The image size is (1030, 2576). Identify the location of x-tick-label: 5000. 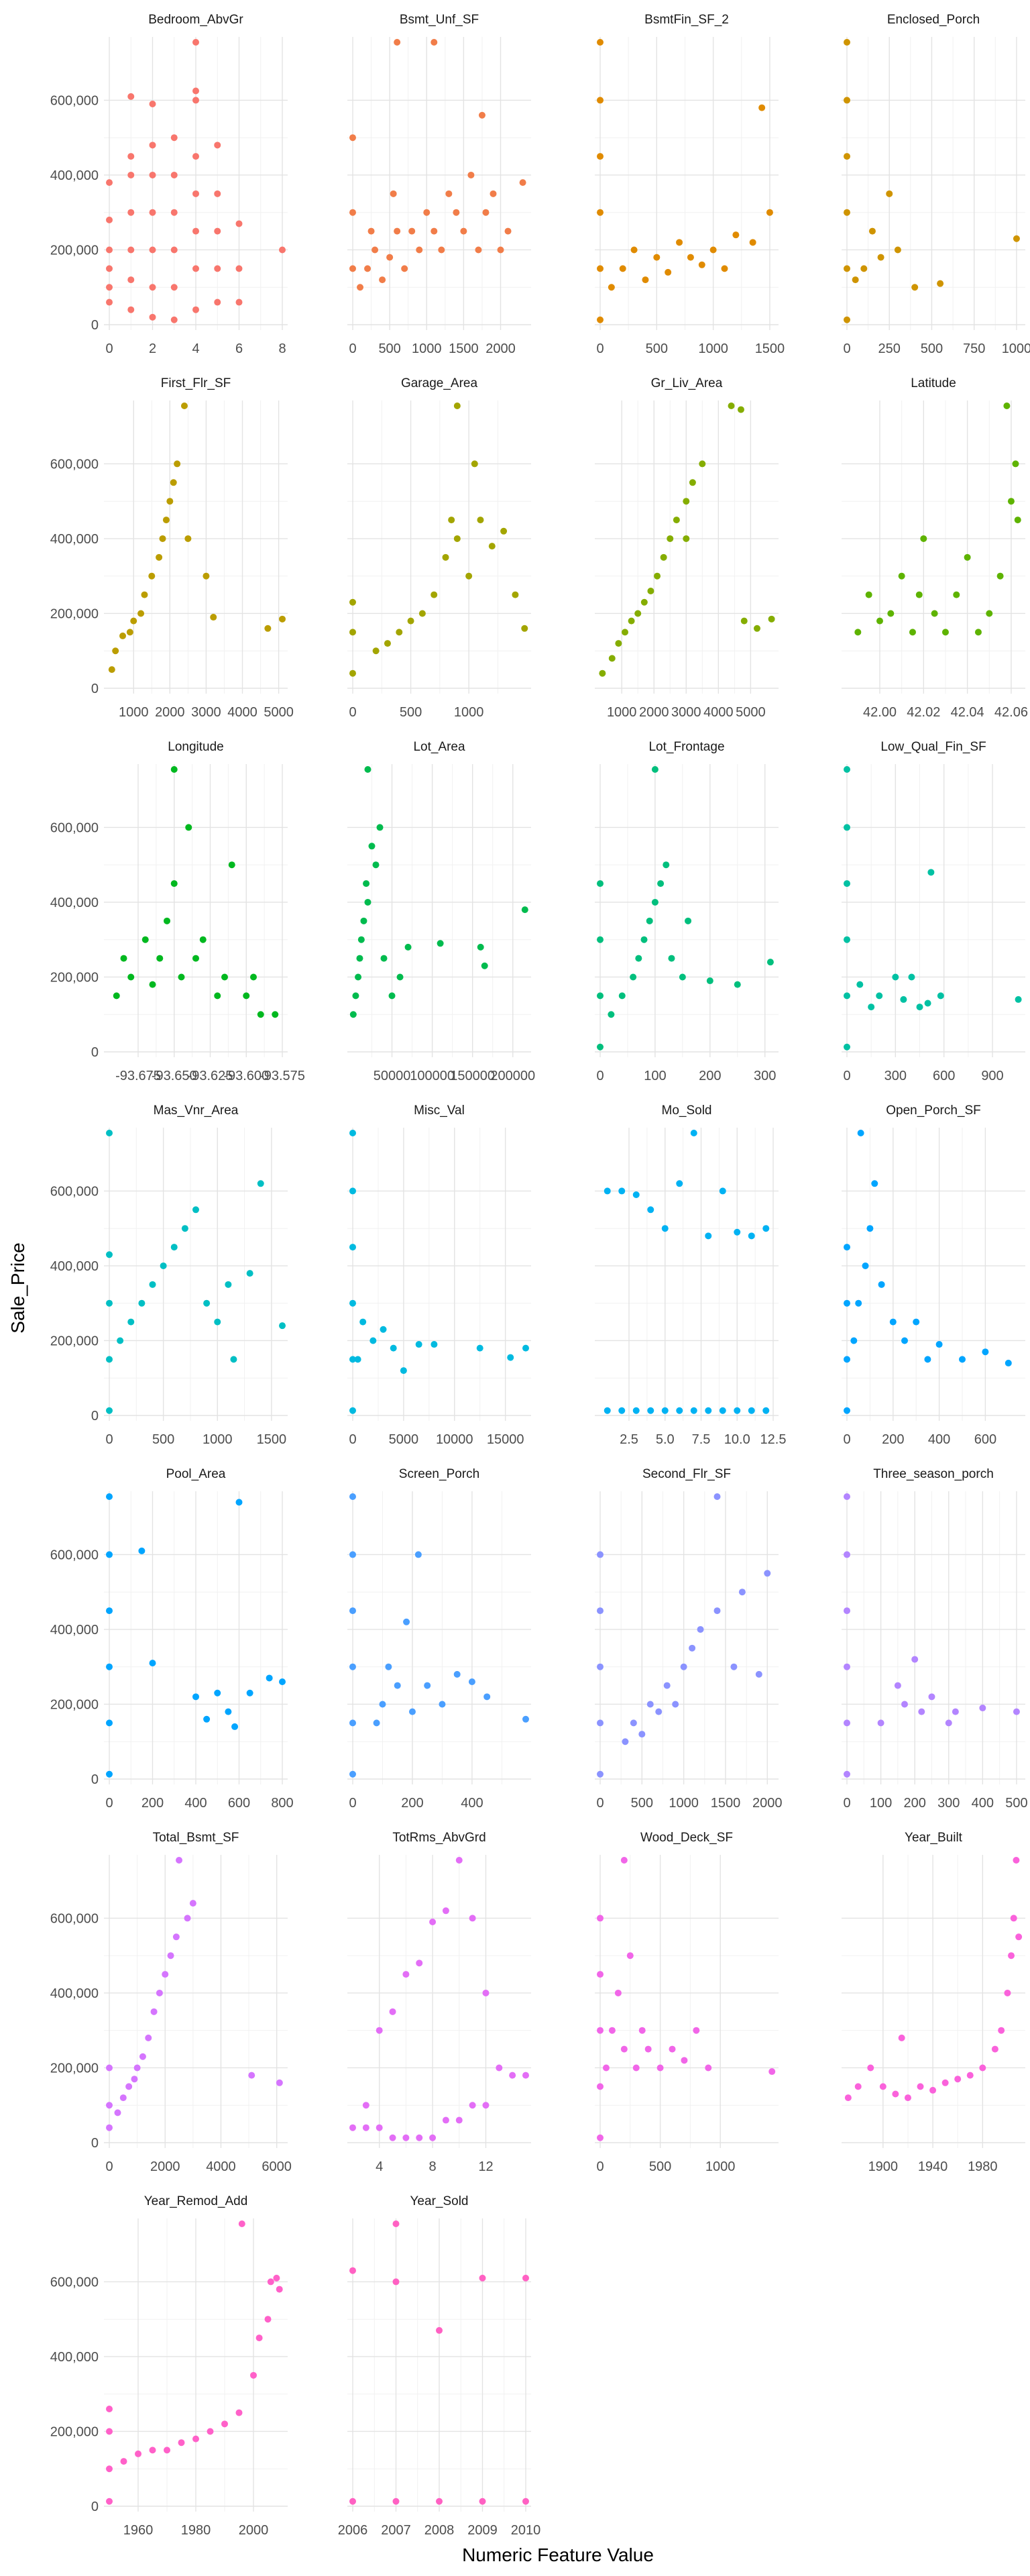
(751, 712).